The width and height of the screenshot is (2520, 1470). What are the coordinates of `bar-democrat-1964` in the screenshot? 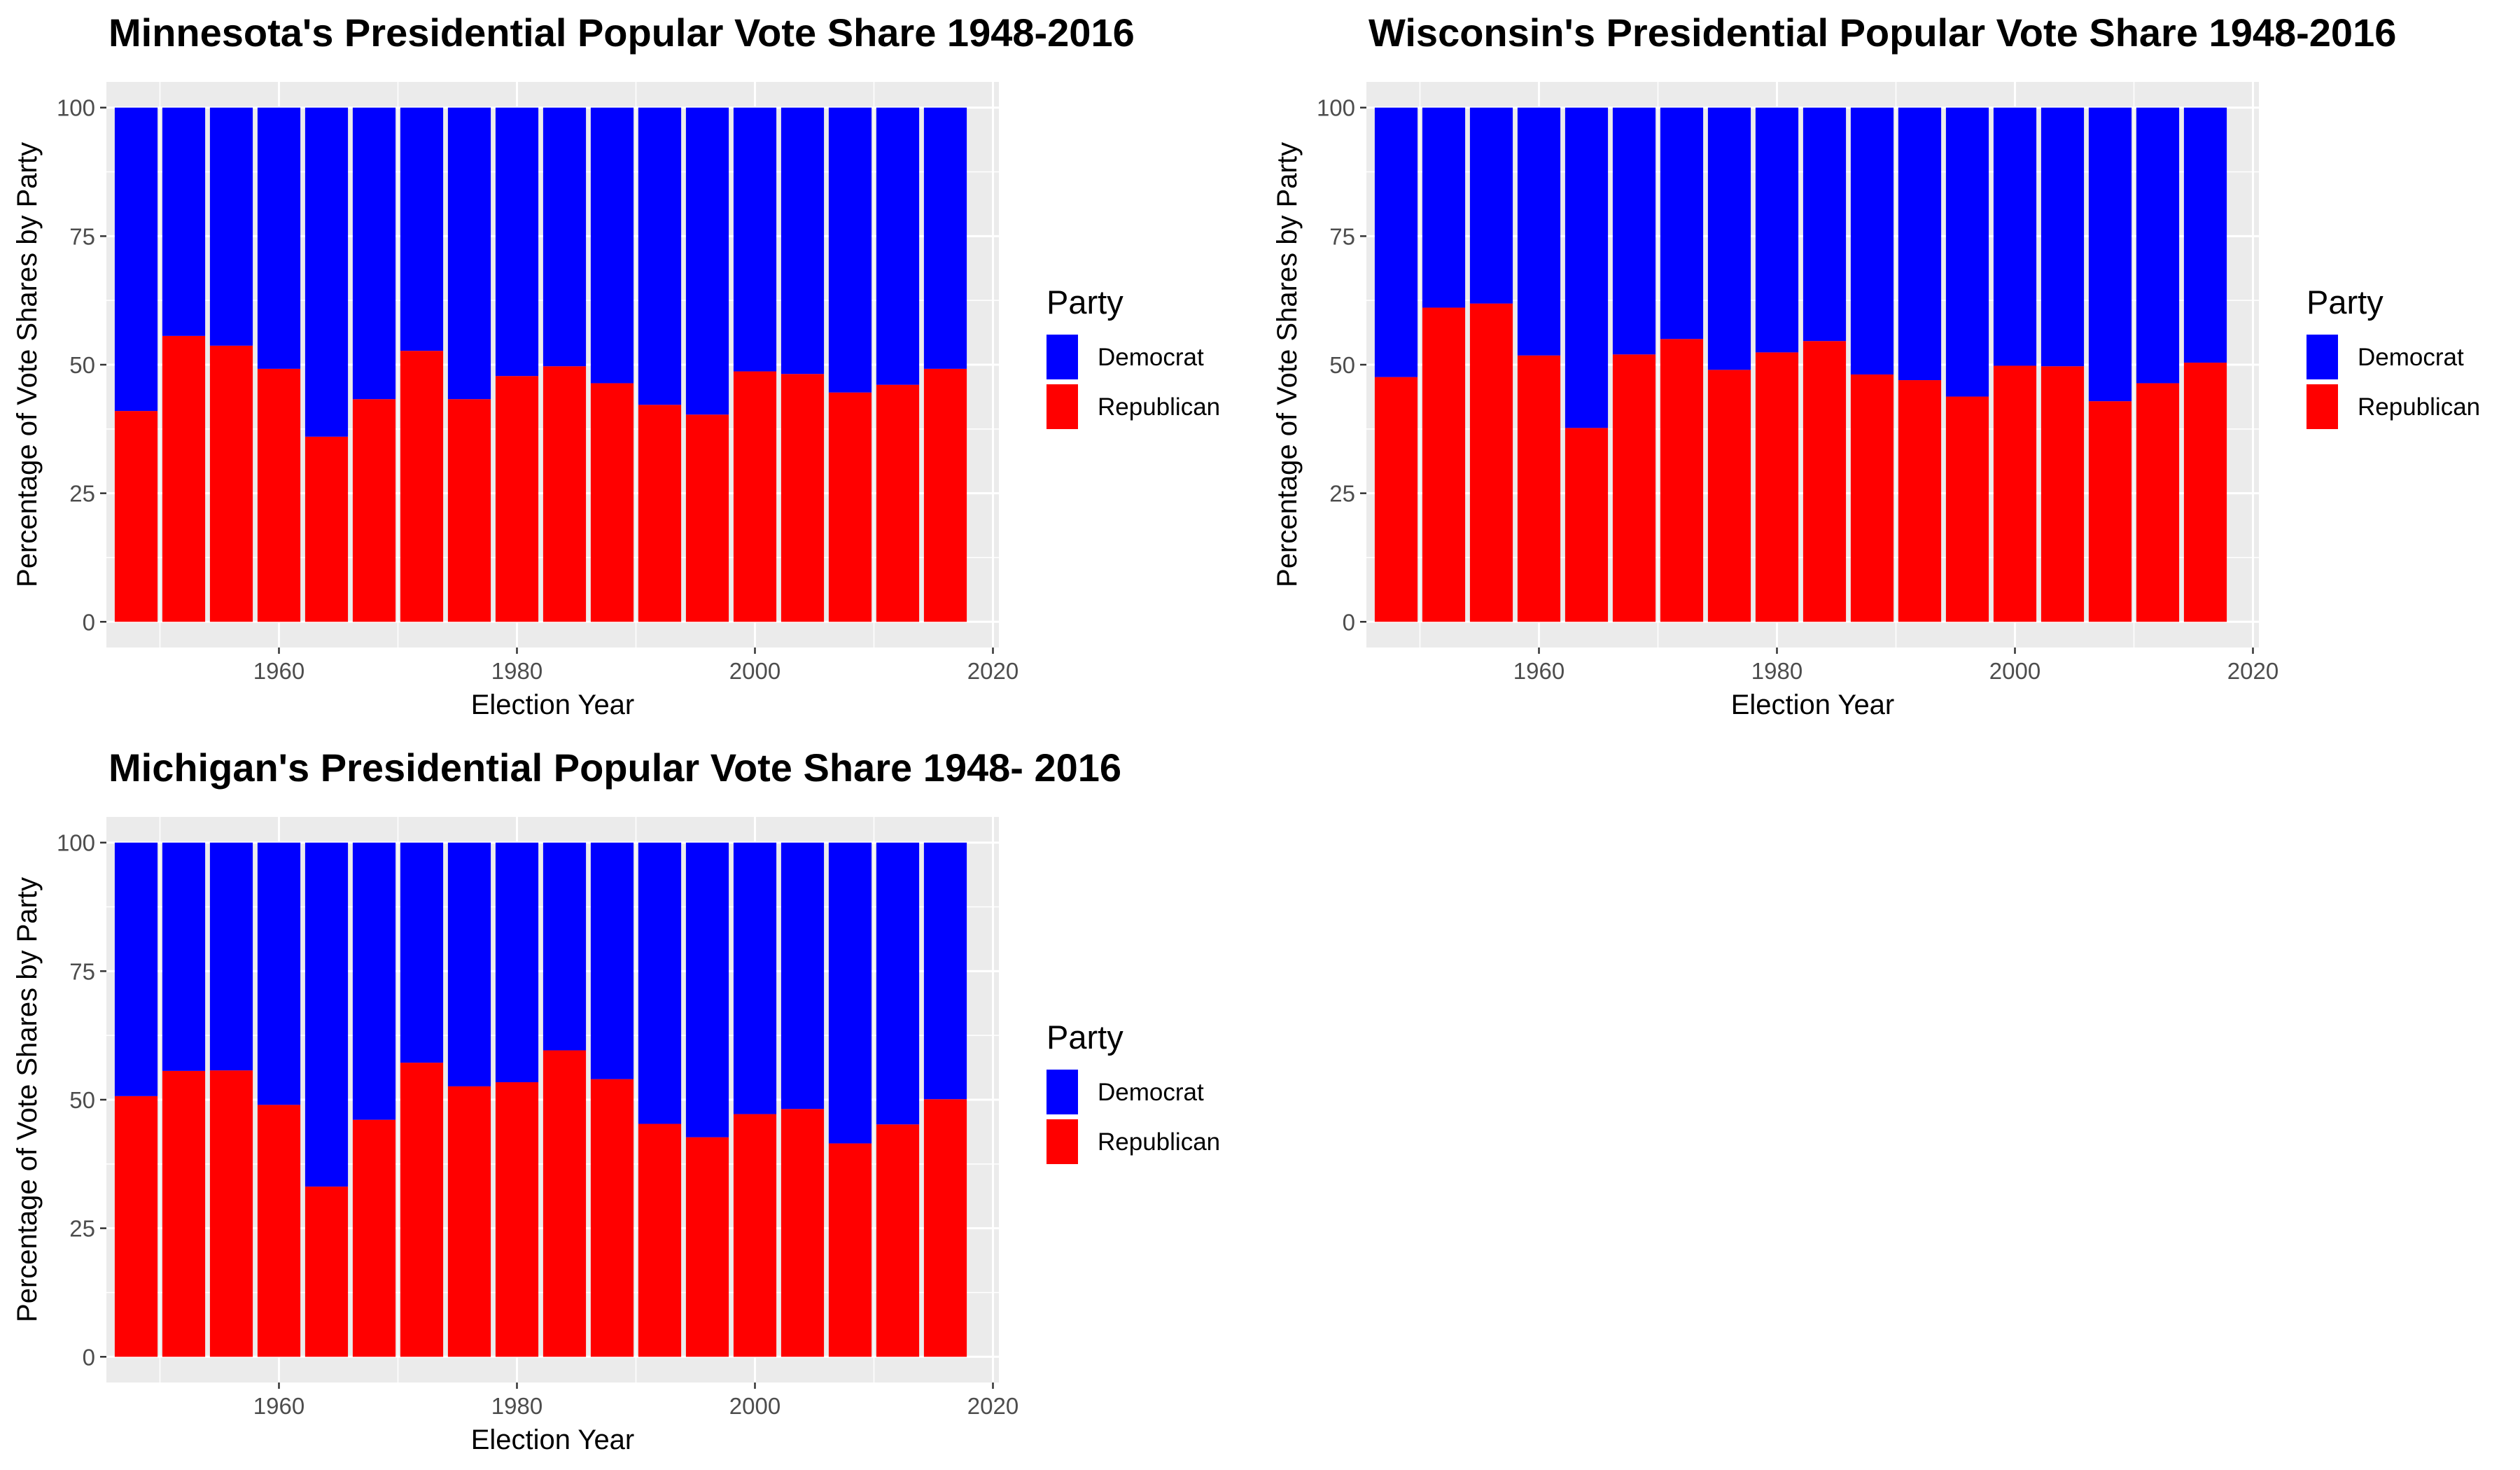 It's located at (1586, 267).